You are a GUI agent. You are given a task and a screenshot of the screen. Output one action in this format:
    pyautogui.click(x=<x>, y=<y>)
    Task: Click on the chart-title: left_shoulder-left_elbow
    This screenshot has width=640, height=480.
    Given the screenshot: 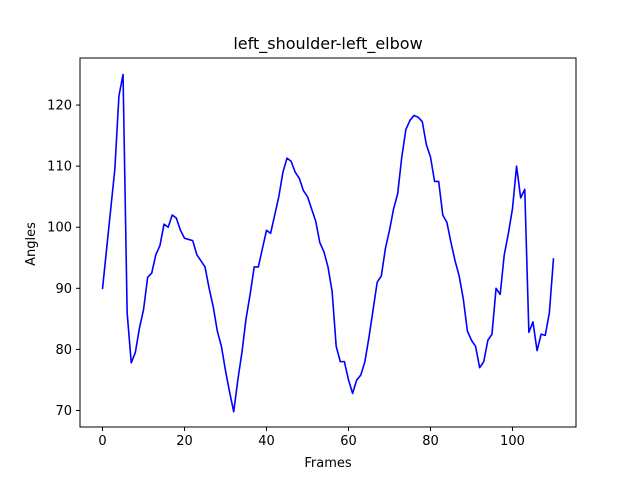 What is the action you would take?
    pyautogui.click(x=327, y=44)
    